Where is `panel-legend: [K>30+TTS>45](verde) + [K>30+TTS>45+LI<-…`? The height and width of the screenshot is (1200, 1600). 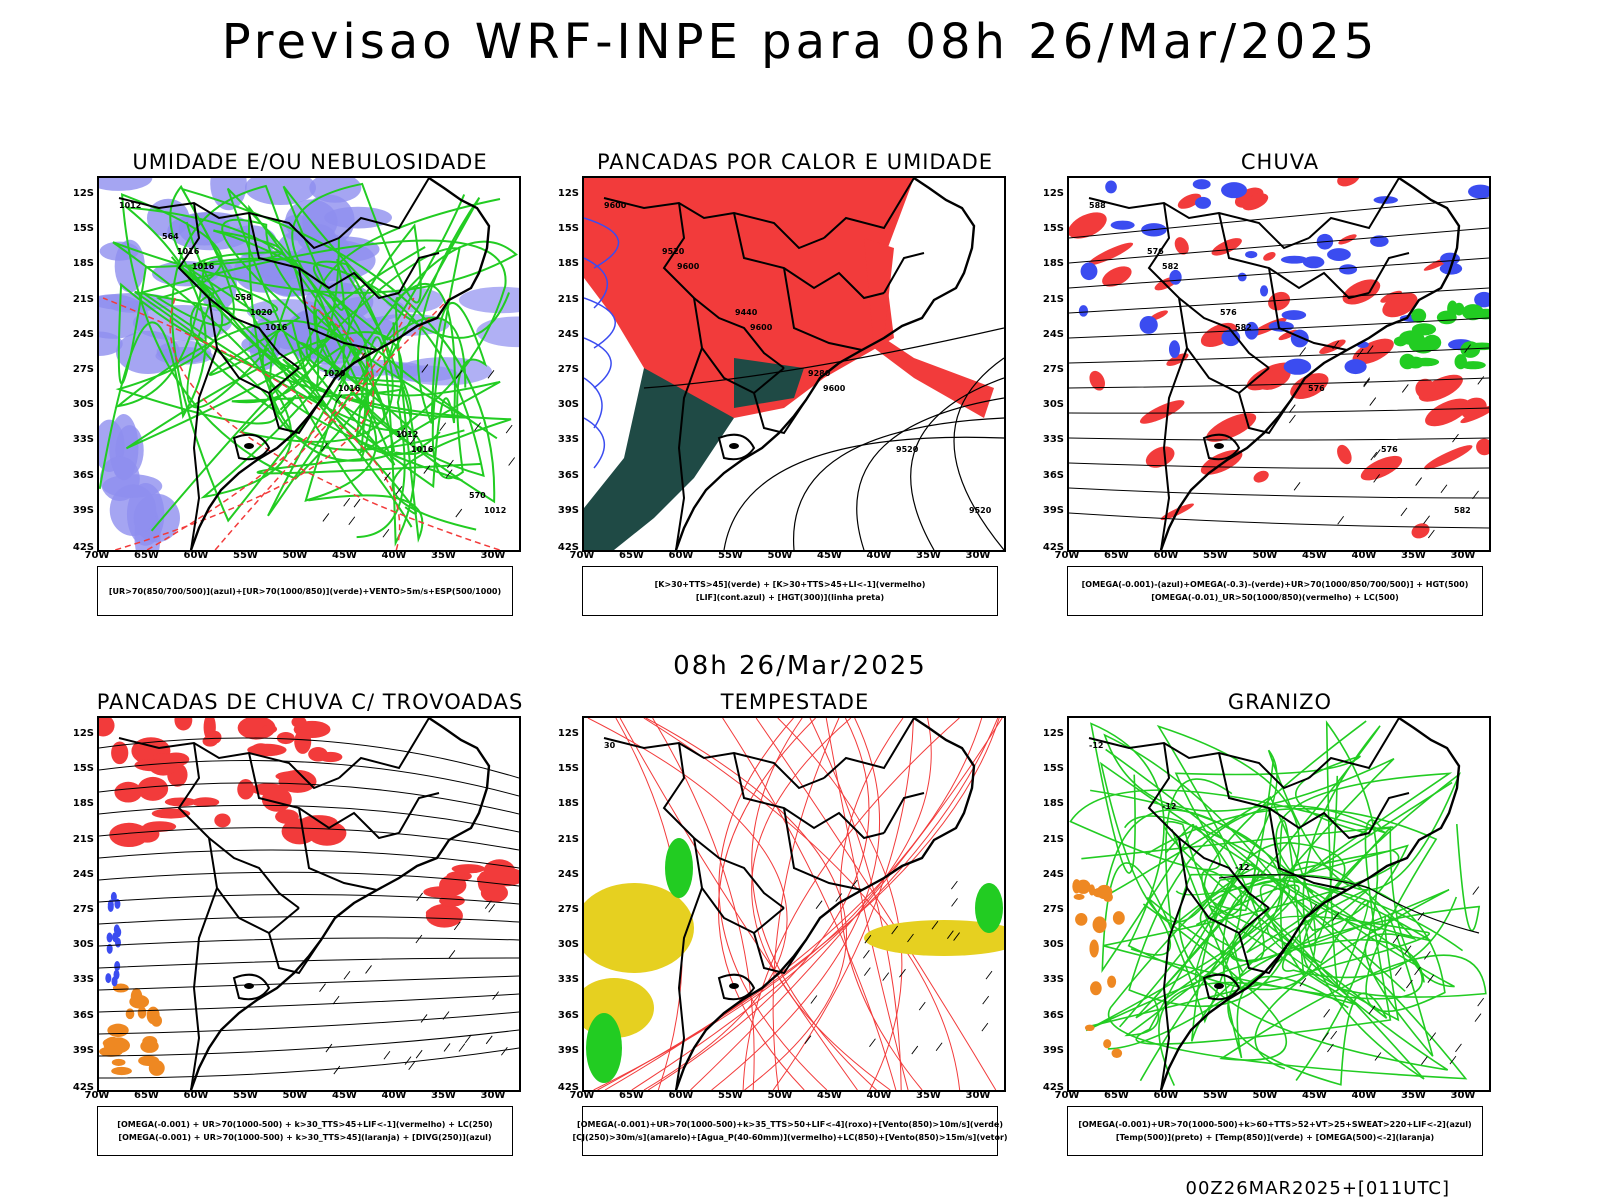 panel-legend: [K>30+TTS>45](verde) + [K>30+TTS>45+LI<-… is located at coordinates (790, 591).